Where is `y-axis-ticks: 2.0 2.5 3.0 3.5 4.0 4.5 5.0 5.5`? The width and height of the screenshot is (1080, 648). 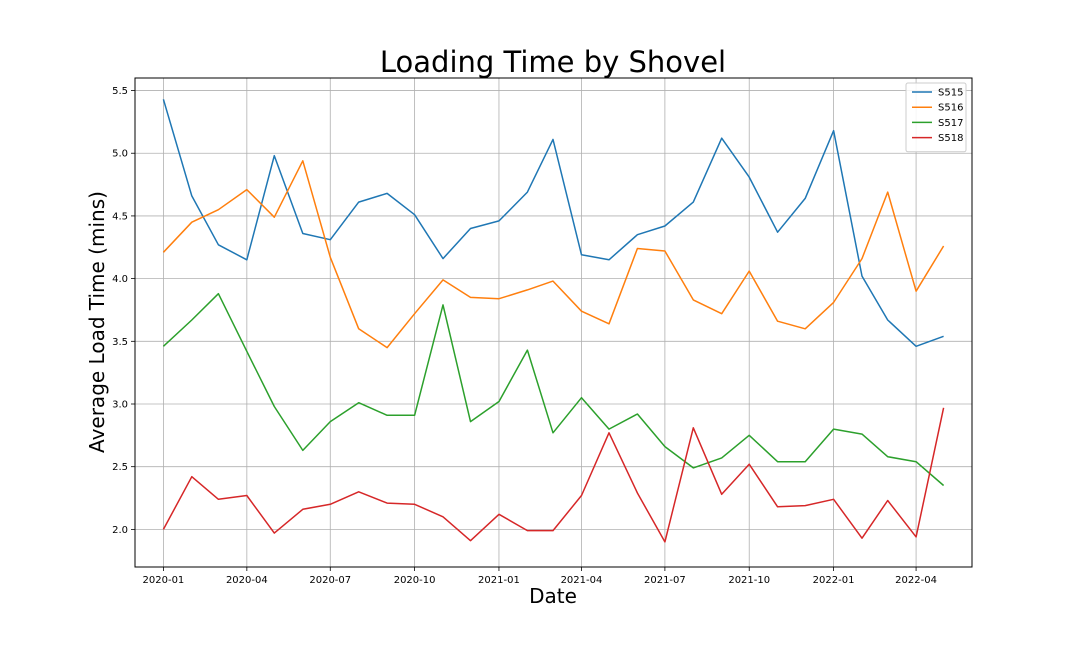 y-axis-ticks: 2.0 2.5 3.0 3.5 4.0 4.5 5.0 5.5 is located at coordinates (123, 311).